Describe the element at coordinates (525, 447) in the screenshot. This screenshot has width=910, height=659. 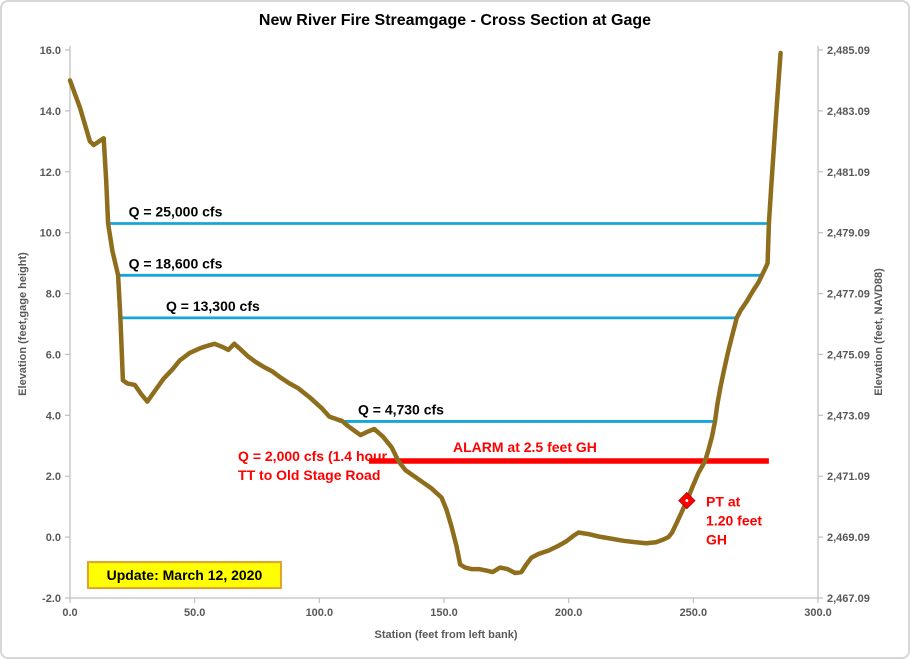
I see `alarm-label: ALARM at 2.5 feet GH` at that location.